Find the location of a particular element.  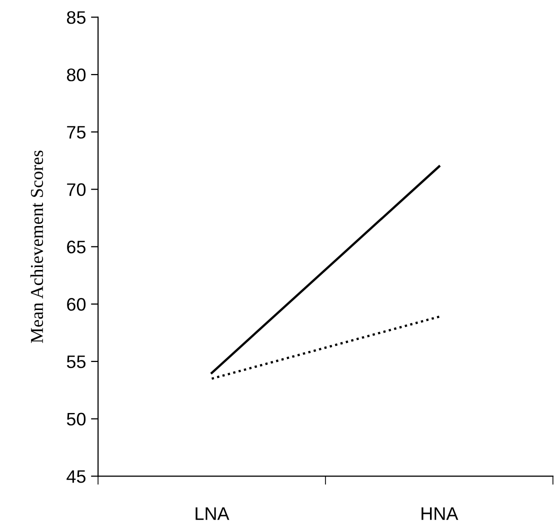

y-tick-label: 55 is located at coordinates (76, 362).